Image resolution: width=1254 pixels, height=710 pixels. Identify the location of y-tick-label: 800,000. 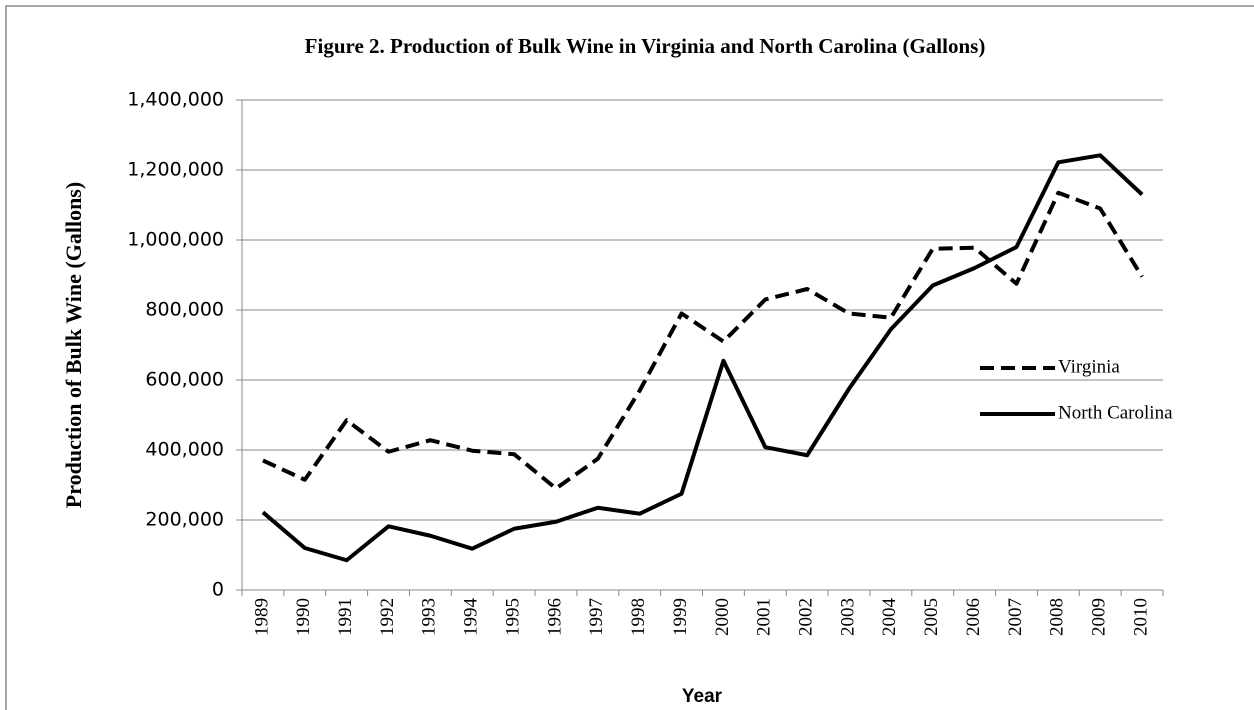
(184, 310).